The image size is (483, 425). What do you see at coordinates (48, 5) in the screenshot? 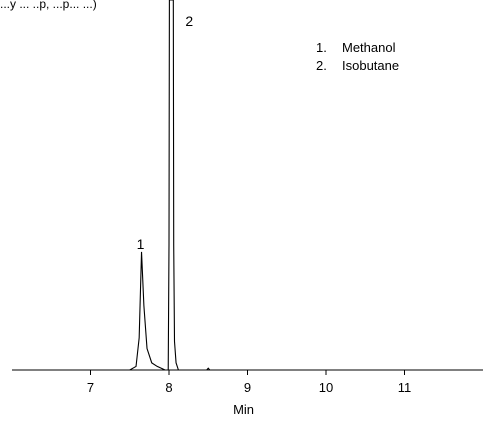
I see `header-fragment: ...y ... ..p, ...p... ...)` at bounding box center [48, 5].